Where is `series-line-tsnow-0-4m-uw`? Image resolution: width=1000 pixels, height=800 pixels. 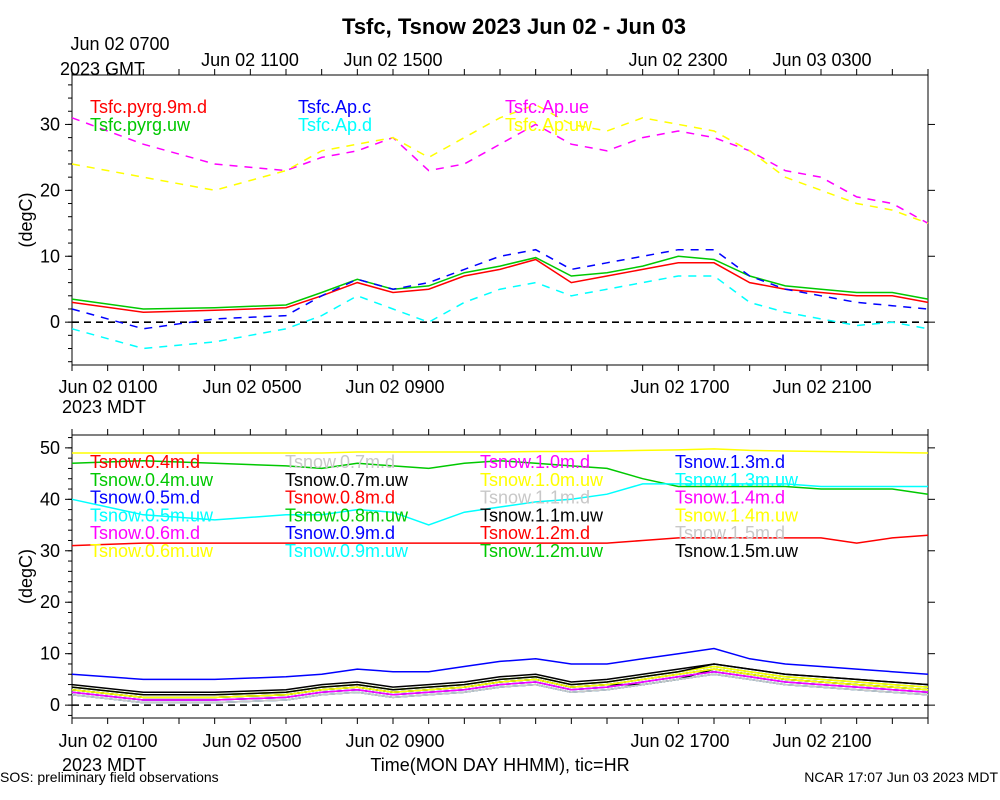 series-line-tsnow-0-4m-uw is located at coordinates (500, 477).